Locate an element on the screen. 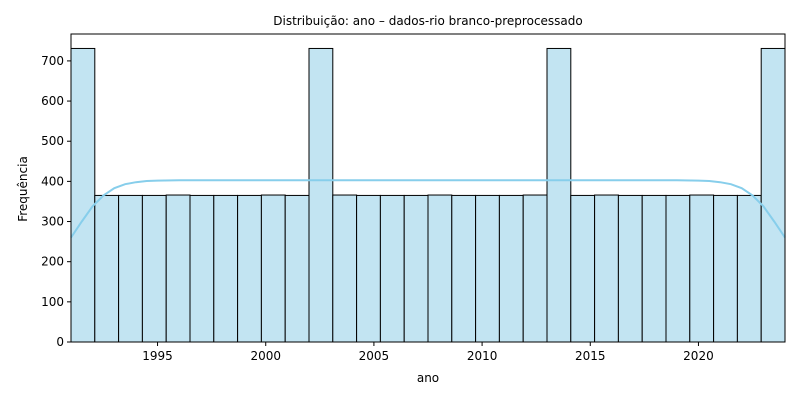 Image resolution: width=800 pixels, height=405 pixels. y-axis-label: Frequência is located at coordinates (23, 189).